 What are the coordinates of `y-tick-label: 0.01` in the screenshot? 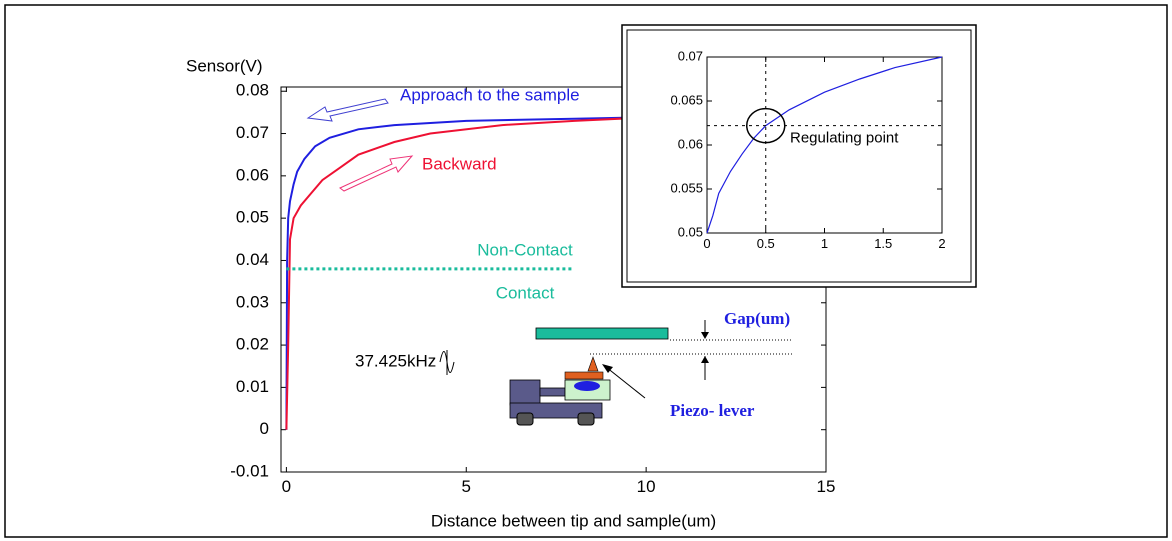 It's located at (252, 386).